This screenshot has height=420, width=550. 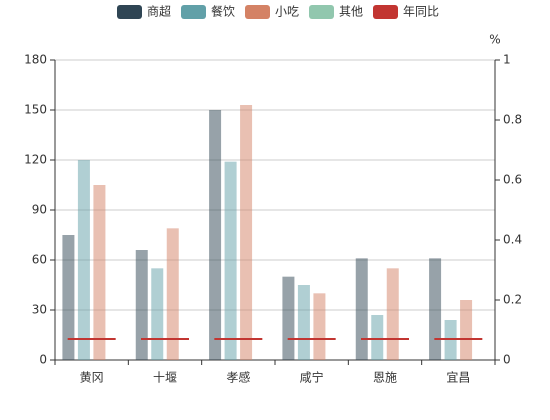 What do you see at coordinates (351, 12) in the screenshot?
I see `legend-label: 其他` at bounding box center [351, 12].